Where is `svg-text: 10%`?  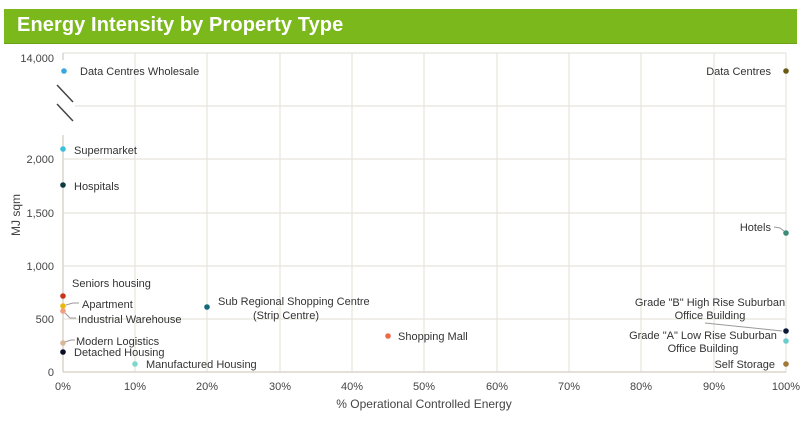 svg-text: 10% is located at coordinates (135, 387).